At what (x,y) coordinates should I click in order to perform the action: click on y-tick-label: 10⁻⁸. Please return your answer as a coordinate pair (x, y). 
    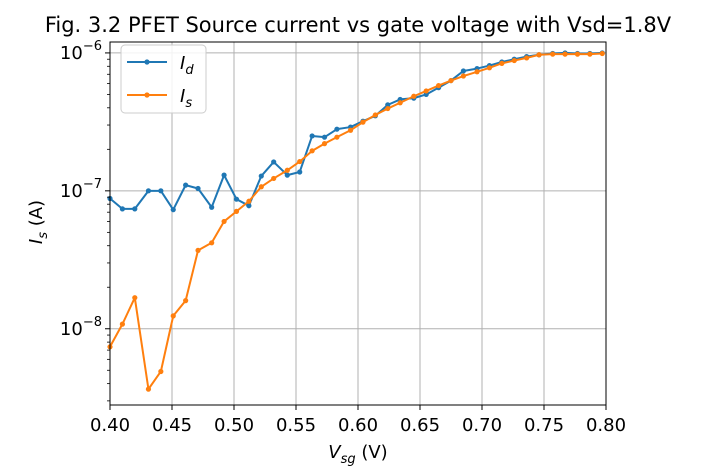
    Looking at the image, I should click on (81, 327).